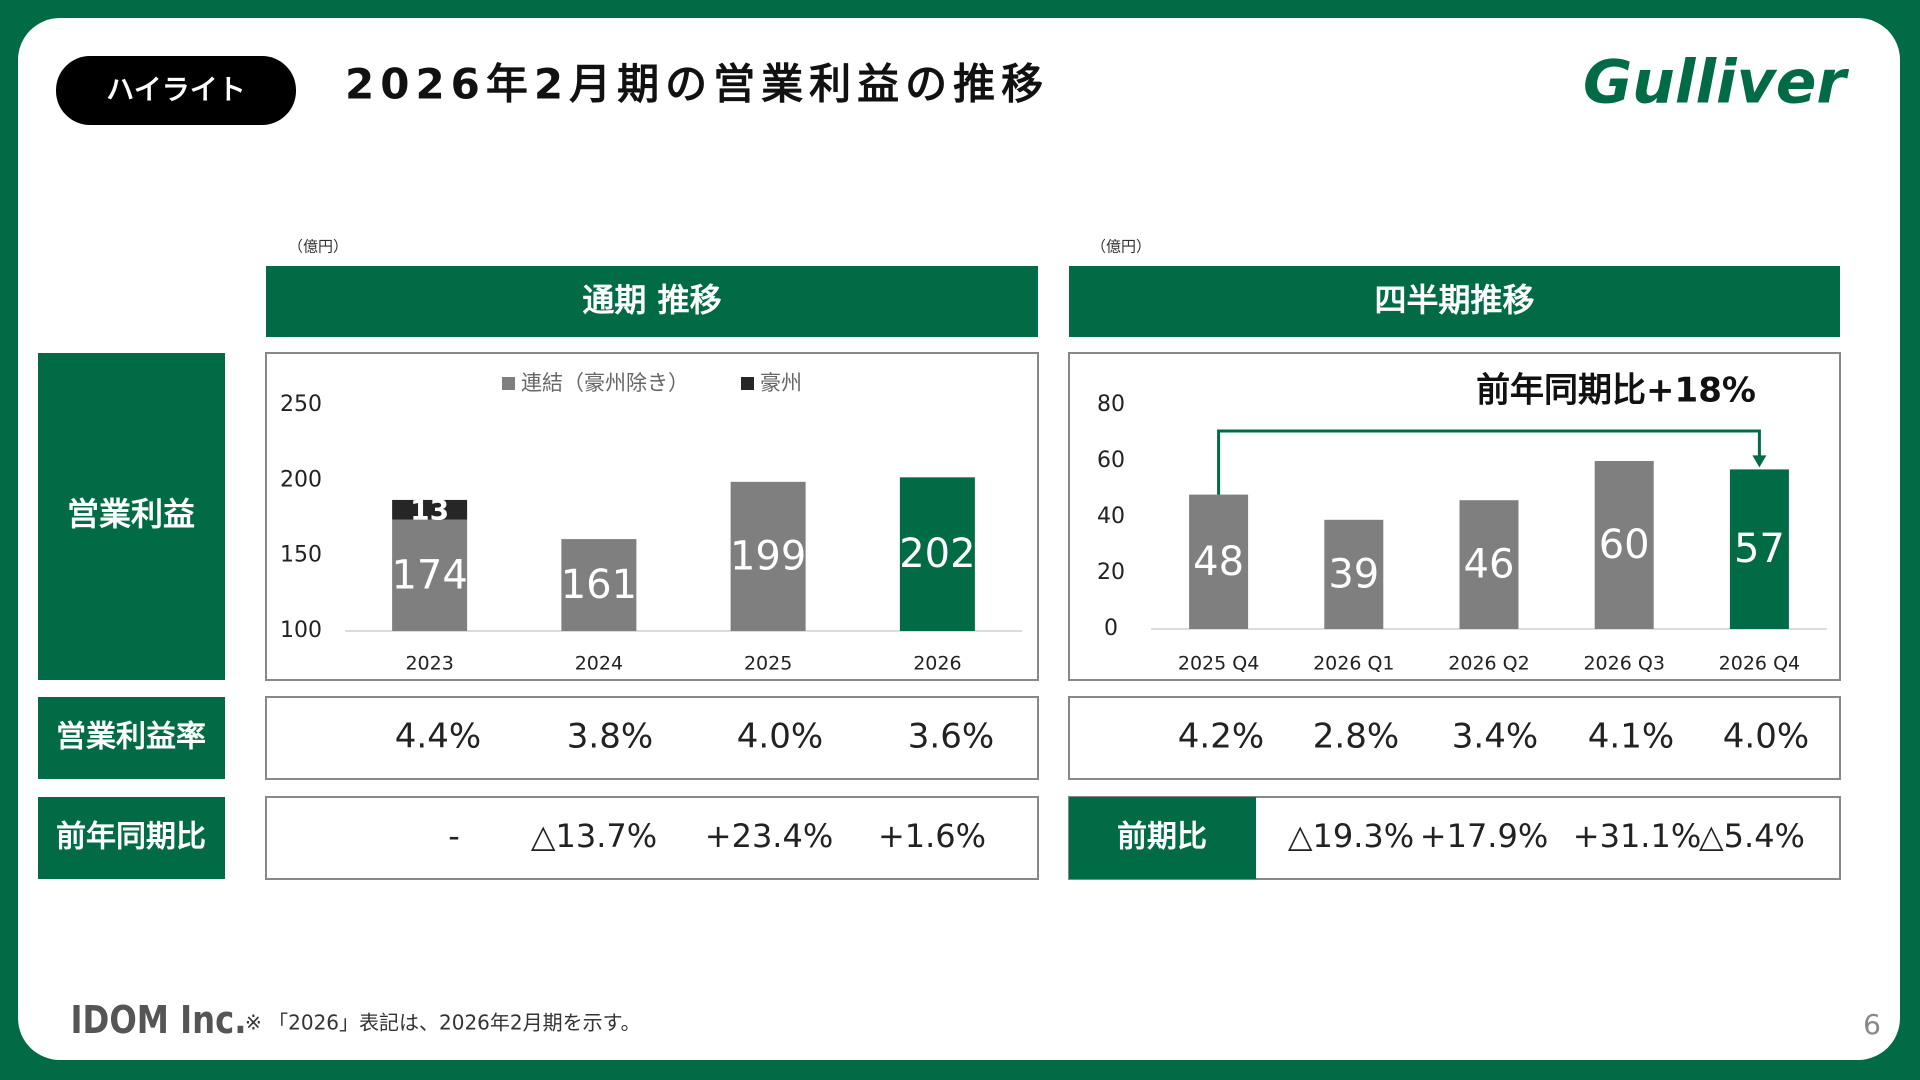 The height and width of the screenshot is (1080, 1920). I want to click on table-cell: +1.6%, so click(932, 836).